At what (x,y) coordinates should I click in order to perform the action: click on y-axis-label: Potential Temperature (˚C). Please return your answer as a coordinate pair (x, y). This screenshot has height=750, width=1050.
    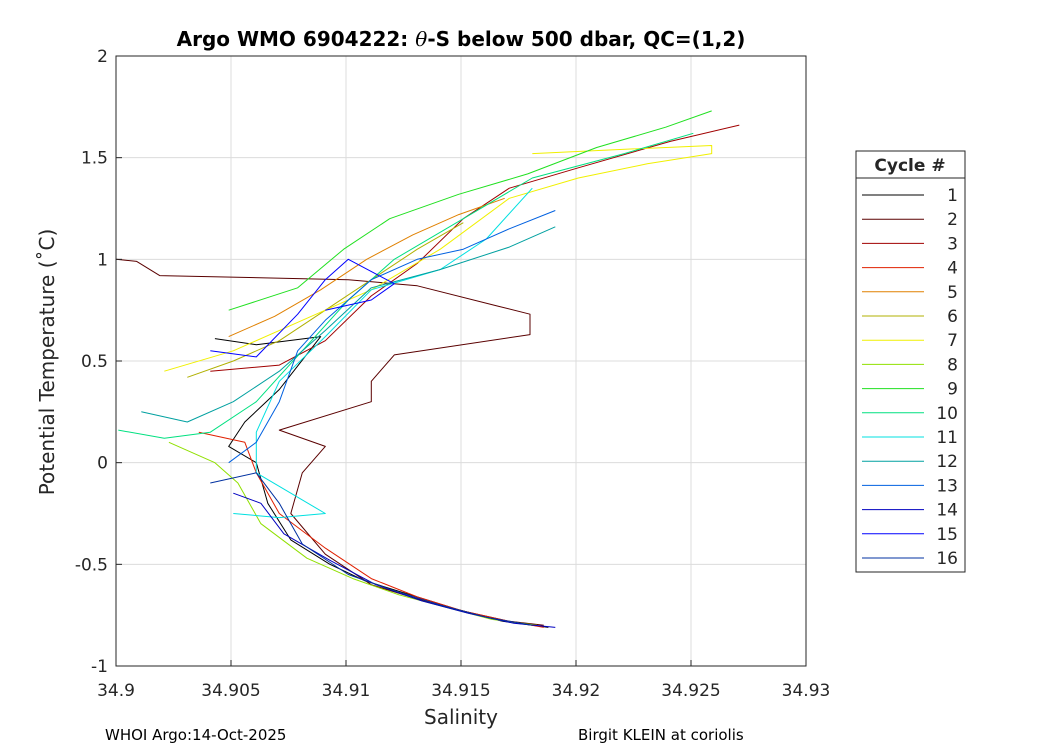
    Looking at the image, I should click on (47, 362).